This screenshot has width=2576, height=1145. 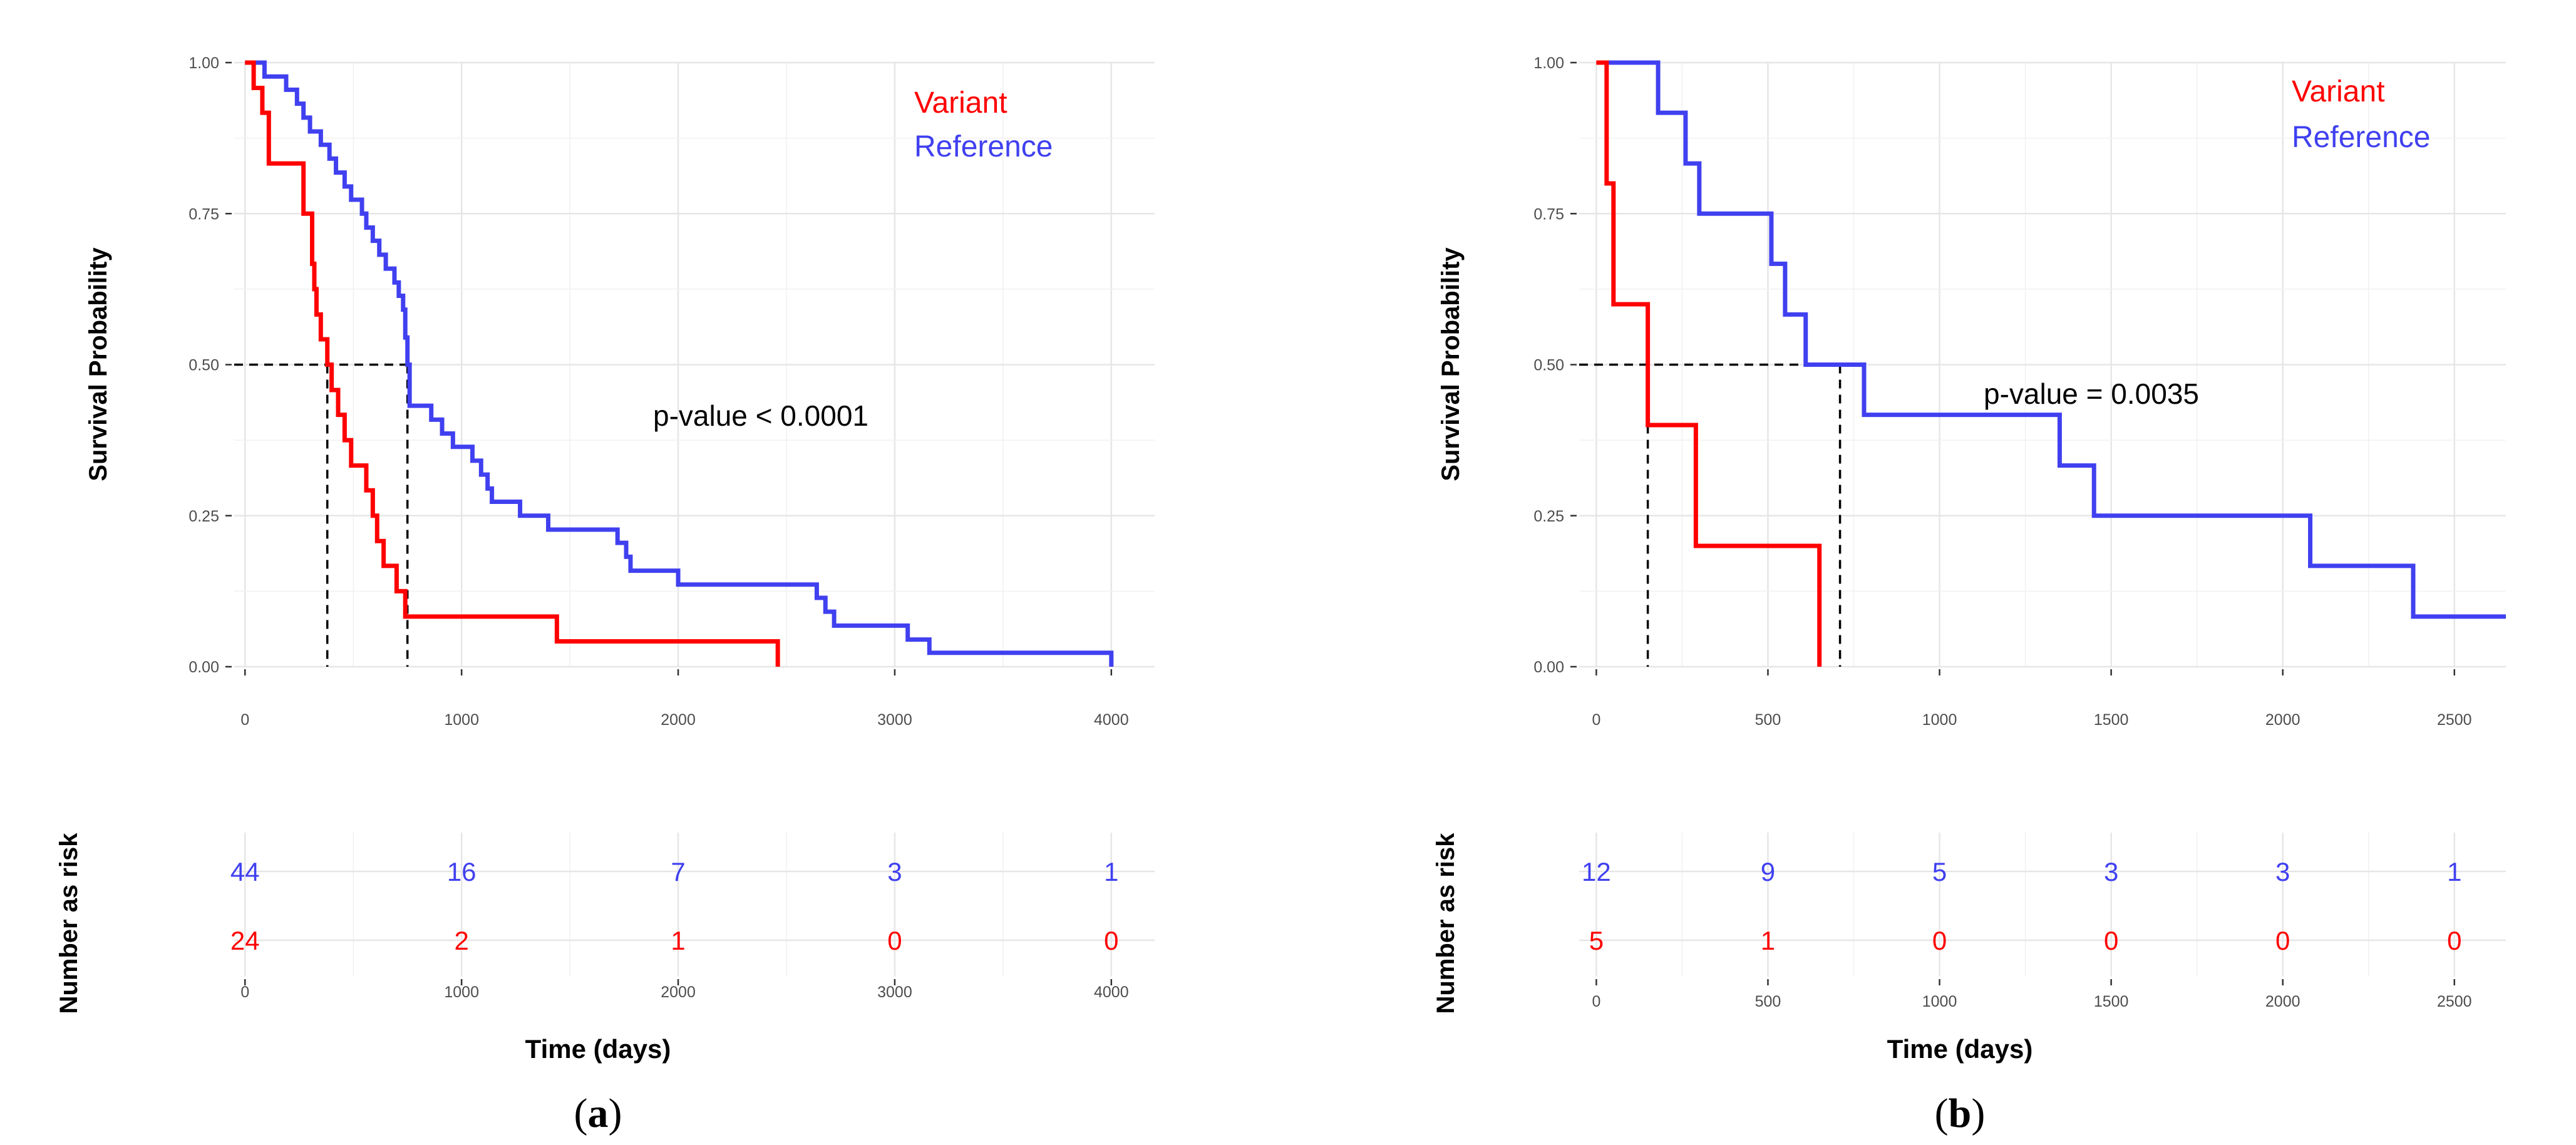 I want to click on median-lines, so click(x=321, y=515).